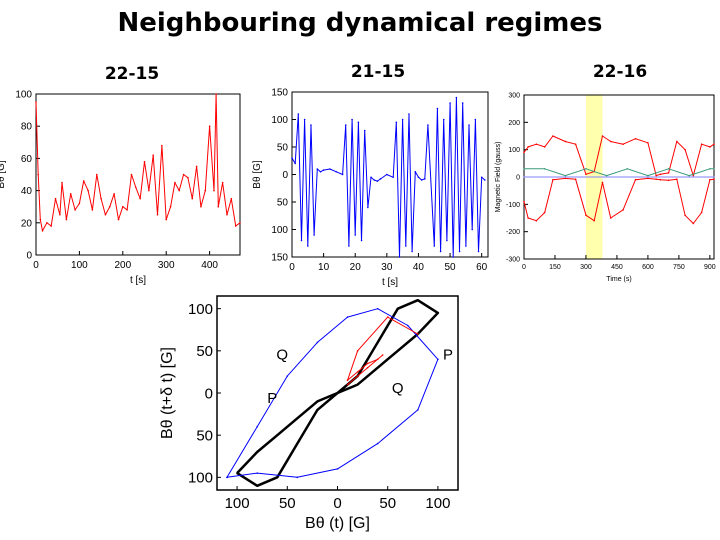 The height and width of the screenshot is (540, 720). Describe the element at coordinates (514, 95) in the screenshot. I see `y-tick-label: 300` at that location.